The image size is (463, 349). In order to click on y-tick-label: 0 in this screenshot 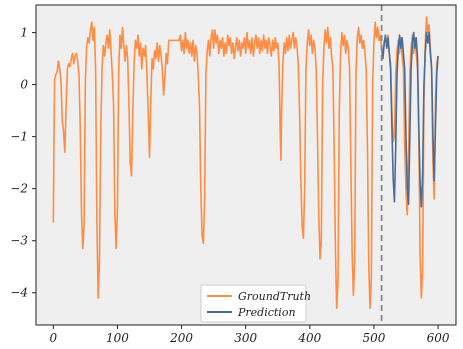, I will do `click(24, 85)`.